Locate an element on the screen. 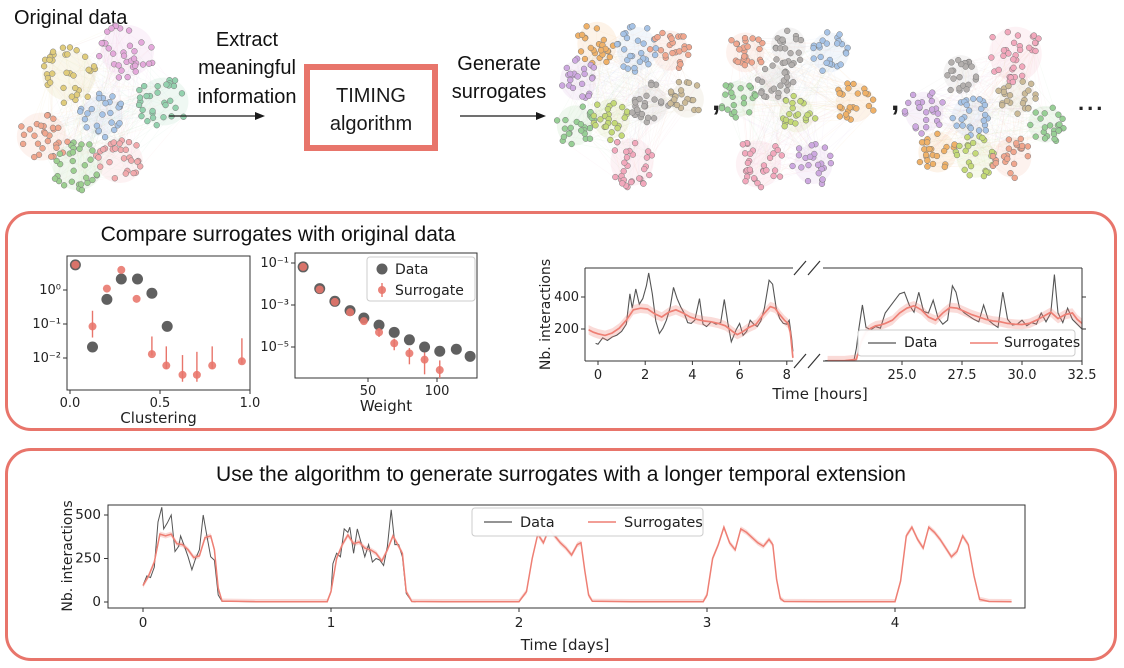 The image size is (1124, 668). clustering-plot: 0.0 0.5 1.0 10⁰ 10⁻¹ 10⁻² Clustering is located at coordinates (146, 341).